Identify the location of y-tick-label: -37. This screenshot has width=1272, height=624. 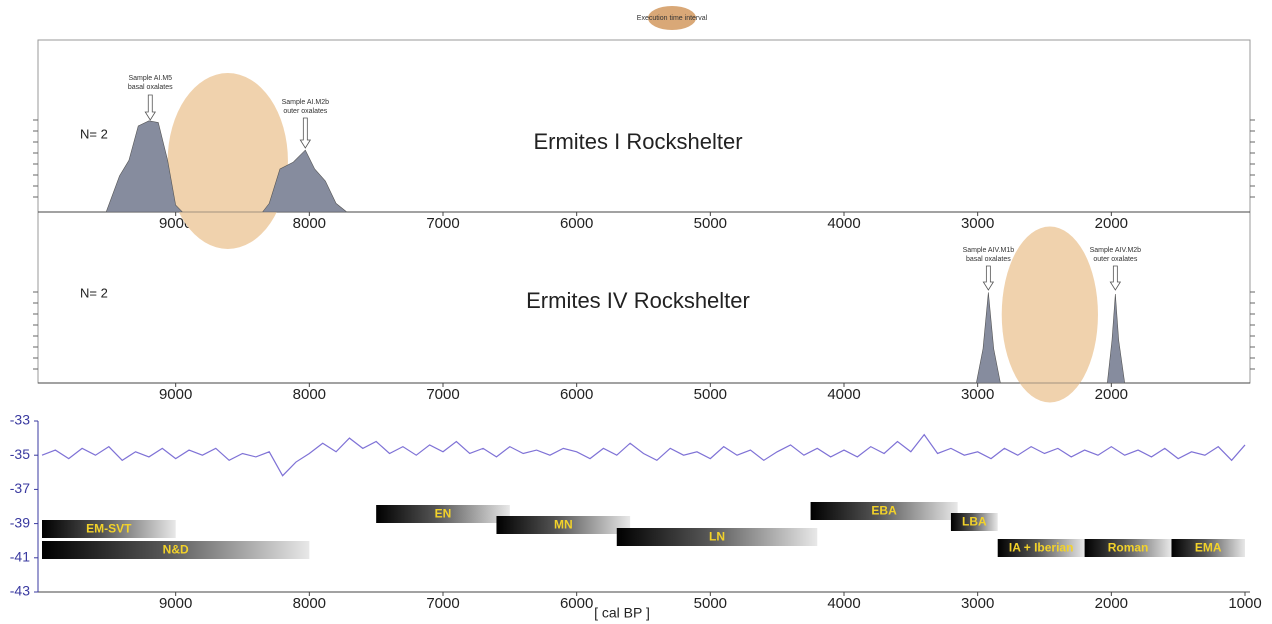
(20, 488).